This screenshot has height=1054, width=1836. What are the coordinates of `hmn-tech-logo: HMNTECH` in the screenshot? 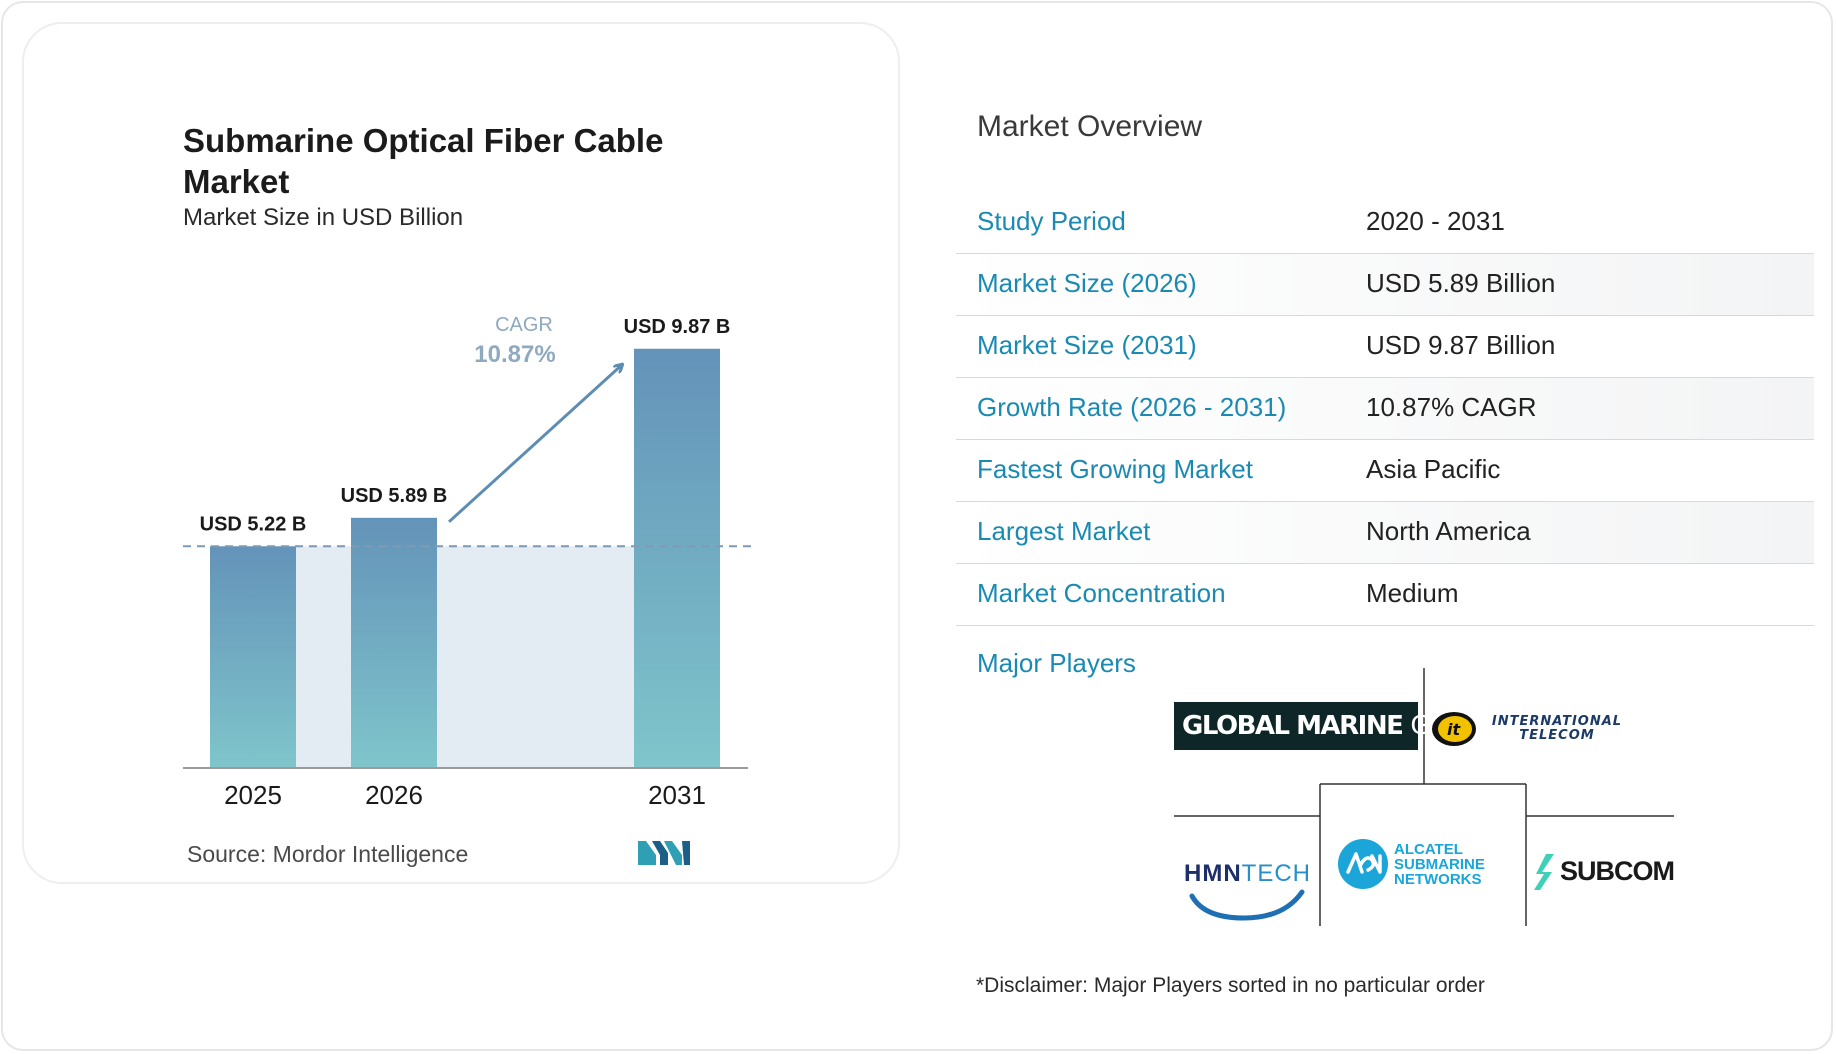 It's located at (1251, 891).